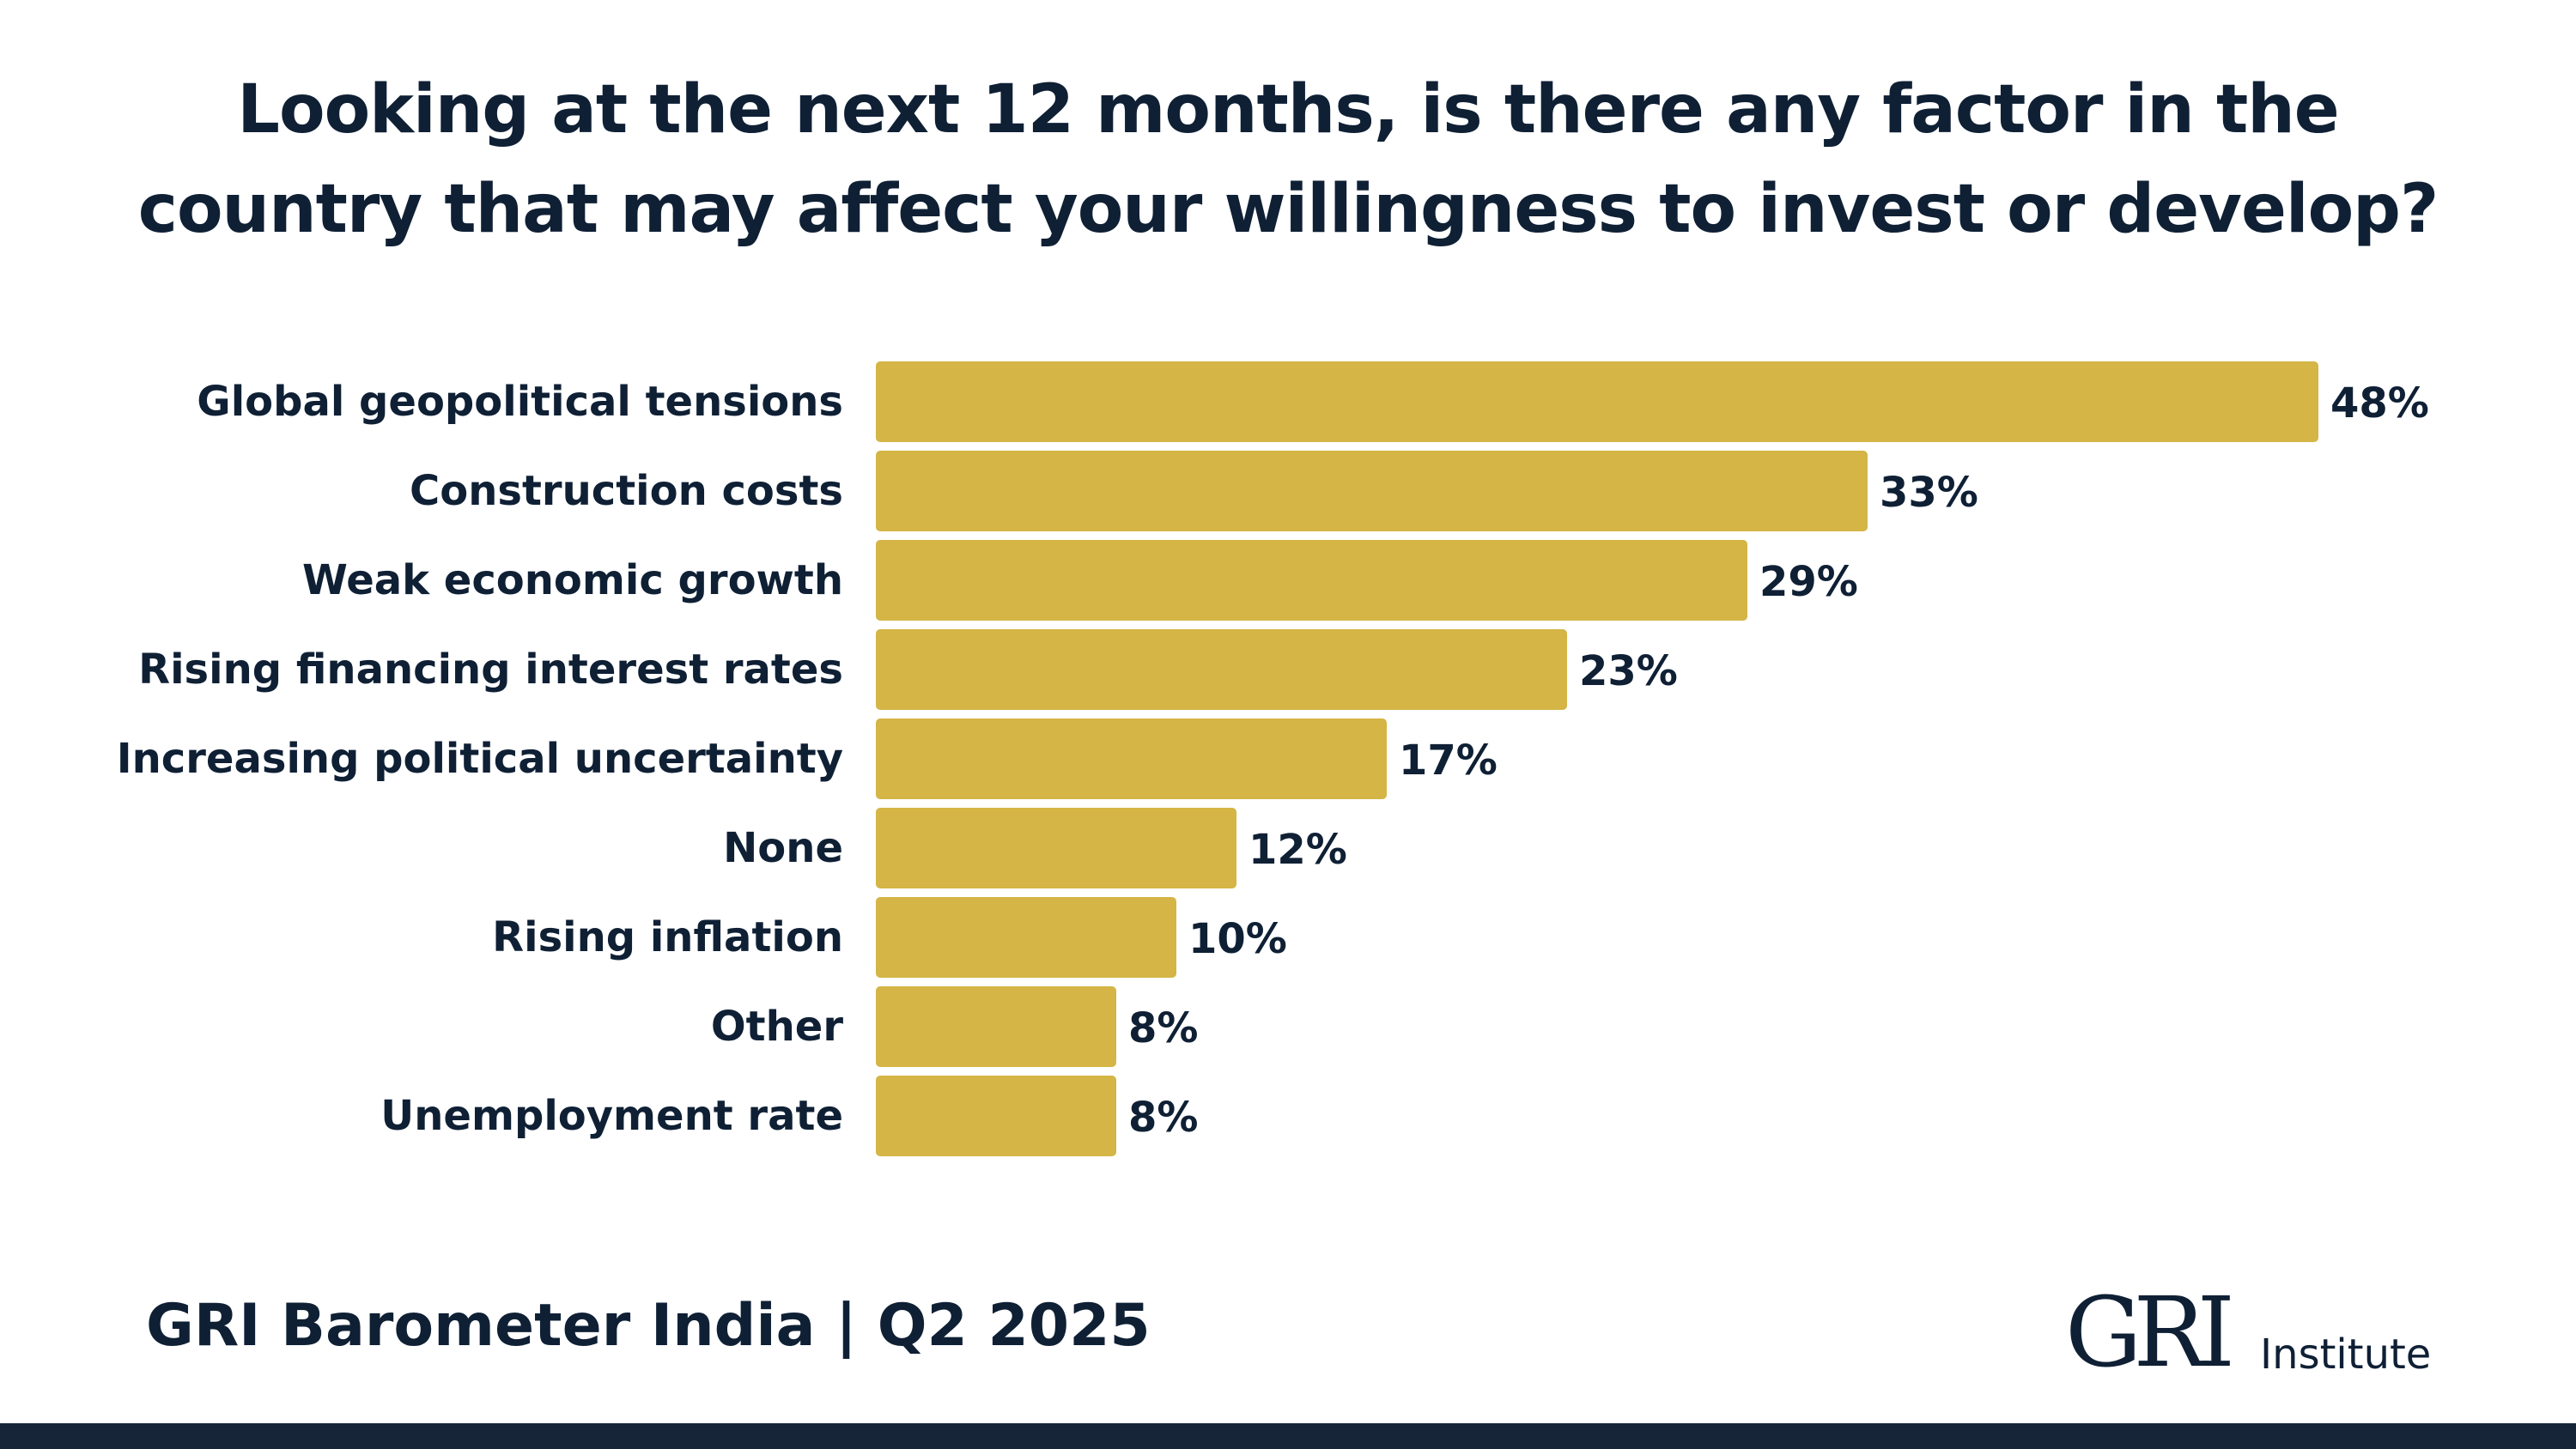 This screenshot has height=1449, width=2576. I want to click on category-label: None, so click(783, 848).